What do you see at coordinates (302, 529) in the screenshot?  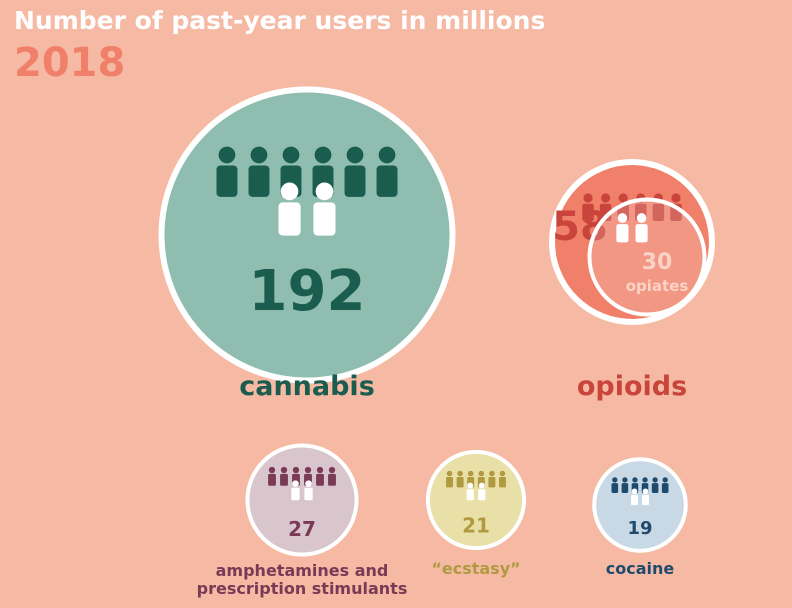 I see `value-label: 27` at bounding box center [302, 529].